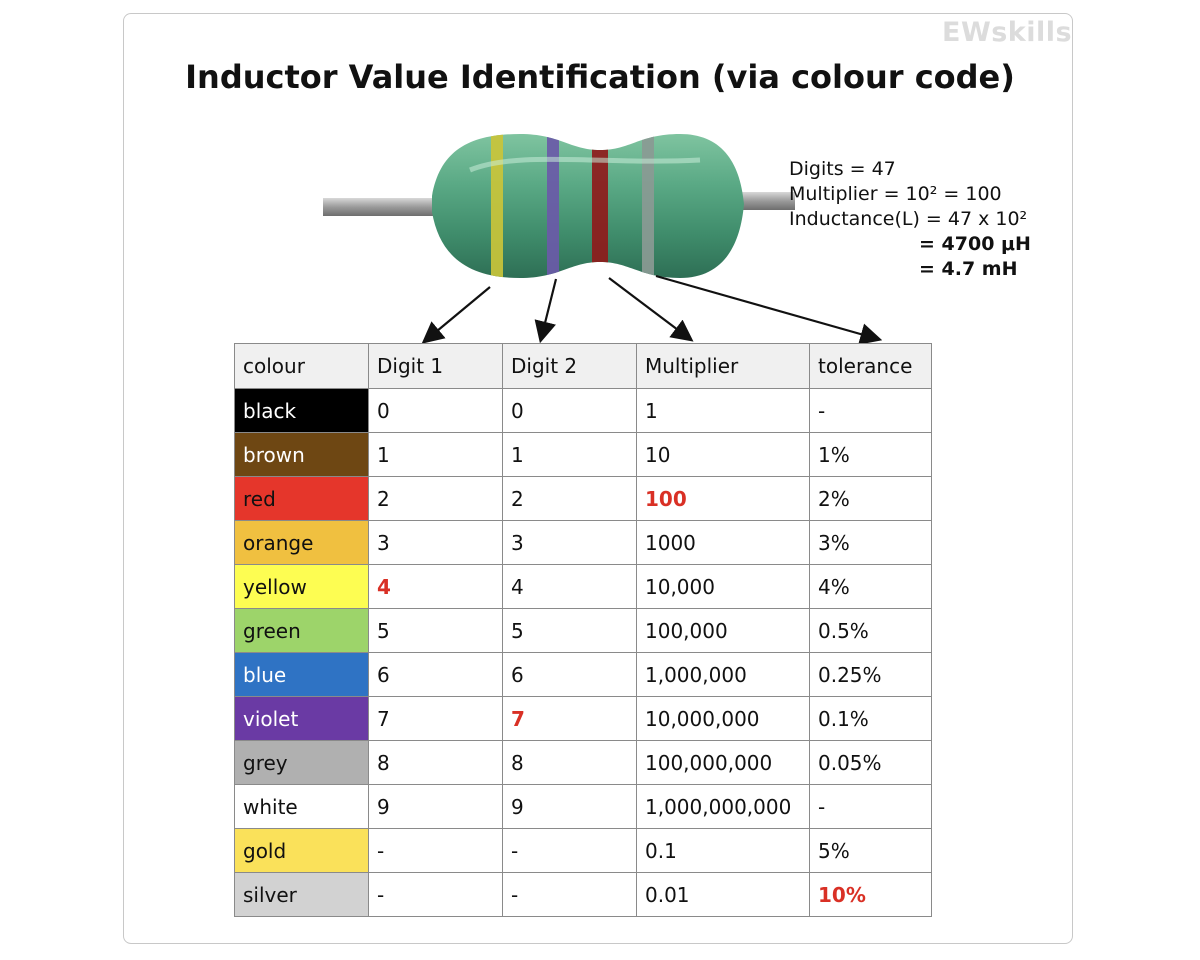  What do you see at coordinates (435, 410) in the screenshot?
I see `digit1-cell: 0` at bounding box center [435, 410].